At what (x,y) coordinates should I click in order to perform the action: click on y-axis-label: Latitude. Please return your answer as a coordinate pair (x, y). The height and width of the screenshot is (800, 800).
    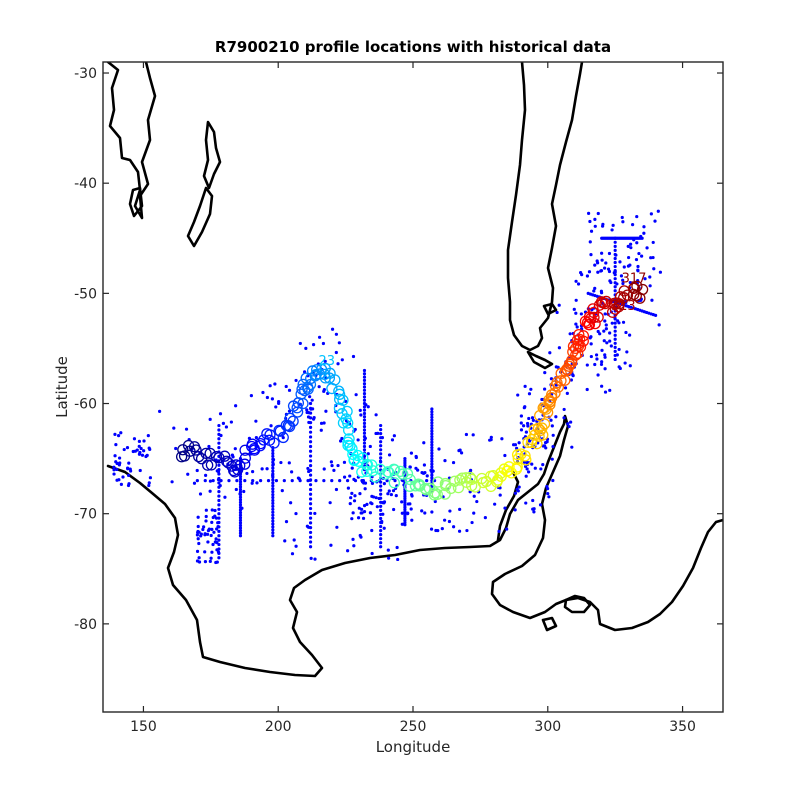
    Looking at the image, I should click on (62, 387).